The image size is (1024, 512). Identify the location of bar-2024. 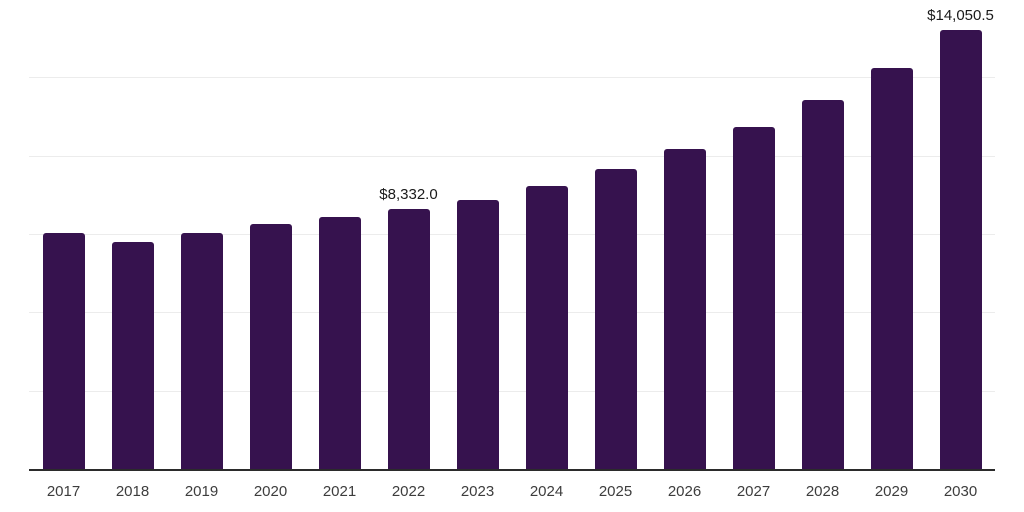
(546, 328).